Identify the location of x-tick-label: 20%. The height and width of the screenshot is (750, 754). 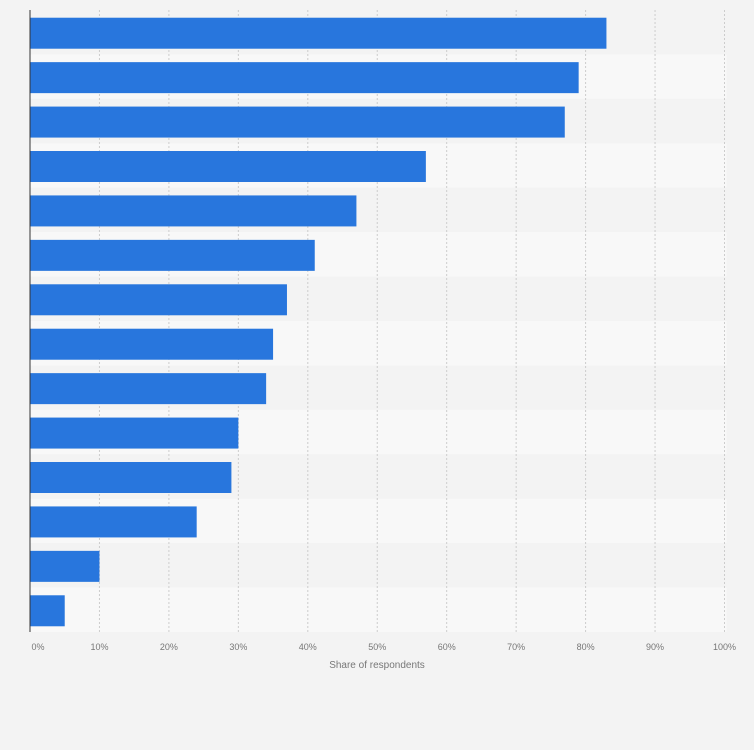
(169, 647).